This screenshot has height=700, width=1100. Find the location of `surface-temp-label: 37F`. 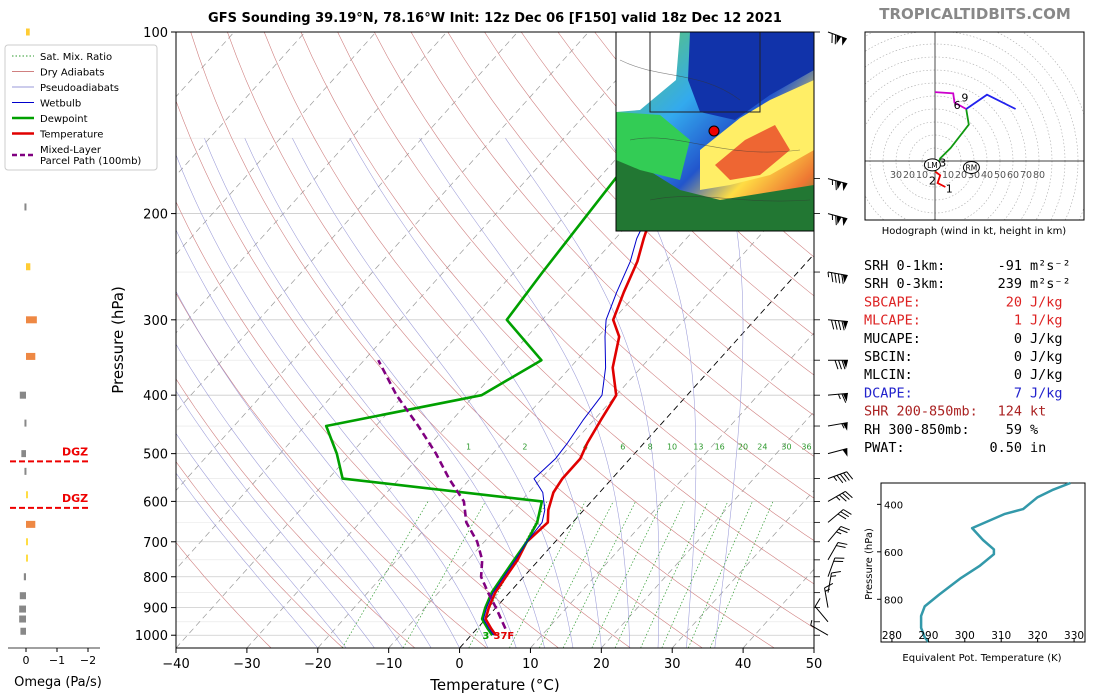

surface-temp-label: 37F is located at coordinates (503, 636).